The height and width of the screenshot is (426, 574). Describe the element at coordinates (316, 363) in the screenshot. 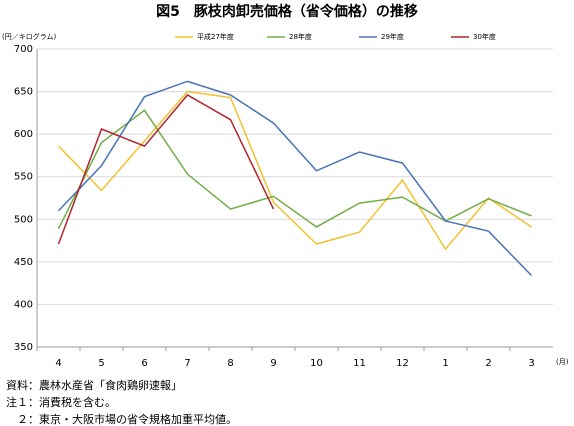

I see `x-tick-label: 10` at that location.